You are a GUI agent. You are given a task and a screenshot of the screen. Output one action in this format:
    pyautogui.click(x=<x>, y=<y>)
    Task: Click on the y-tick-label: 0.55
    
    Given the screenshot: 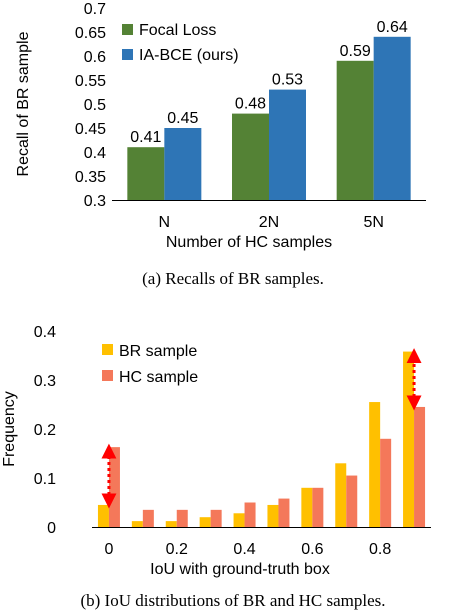 What is the action you would take?
    pyautogui.click(x=90, y=81)
    